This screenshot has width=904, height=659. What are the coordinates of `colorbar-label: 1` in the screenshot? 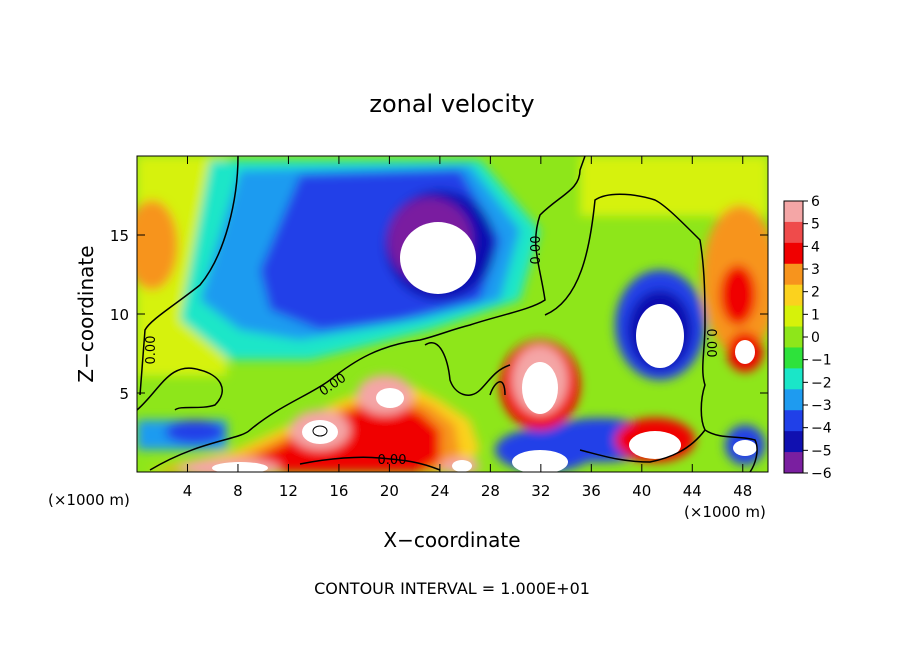 It's located at (815, 315).